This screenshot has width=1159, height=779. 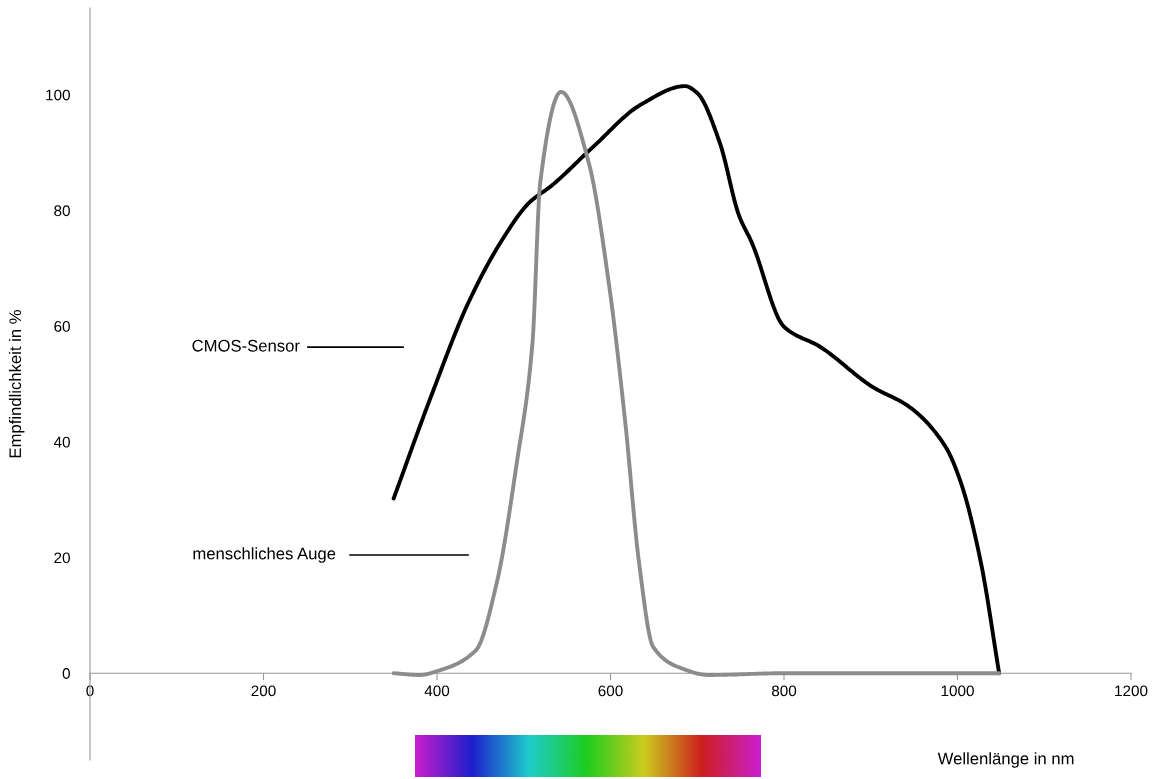 I want to click on x-axis-title: Wellenlänge in nm, so click(x=1005, y=760).